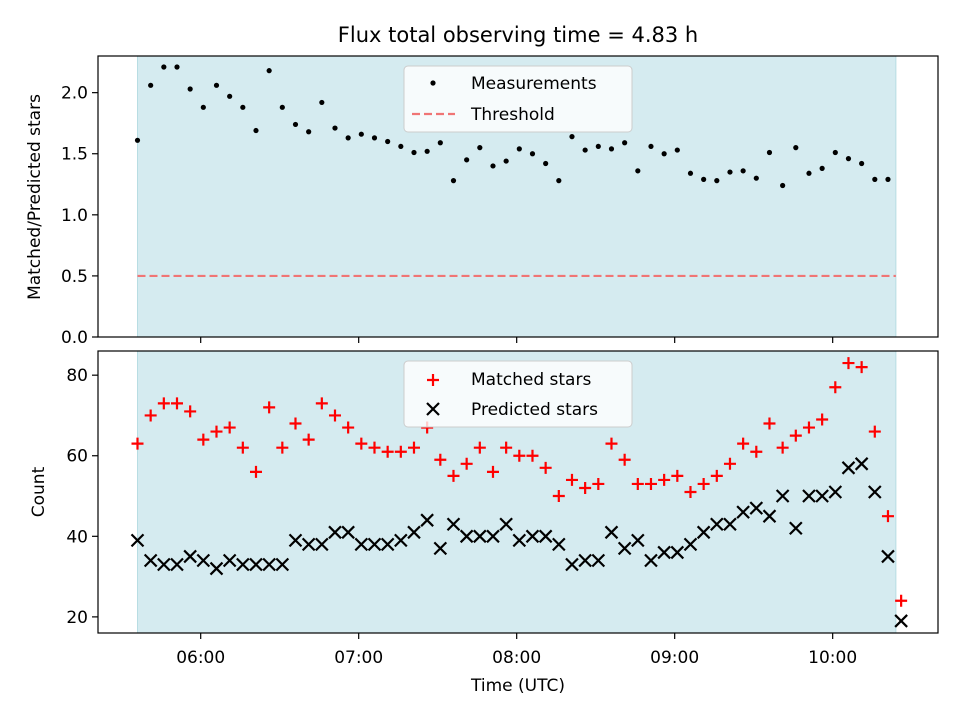 The width and height of the screenshot is (960, 720). Describe the element at coordinates (200, 658) in the screenshot. I see `x-tick-label: 06:00` at that location.